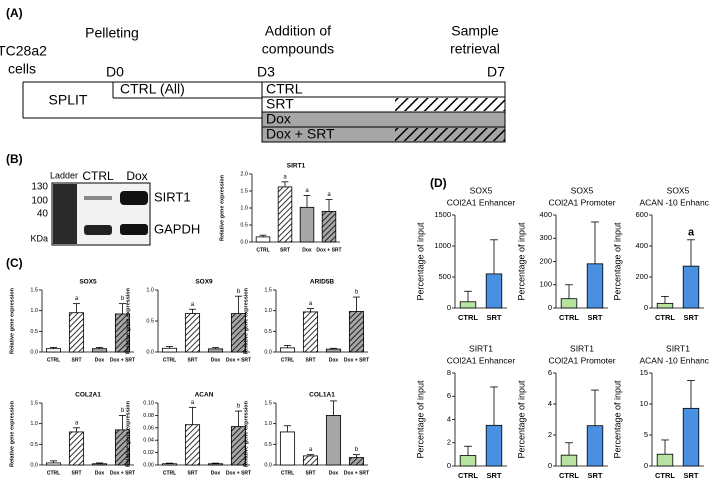 The image size is (709, 487). Describe the element at coordinates (280, 104) in the screenshot. I see `group-label: SRT` at that location.